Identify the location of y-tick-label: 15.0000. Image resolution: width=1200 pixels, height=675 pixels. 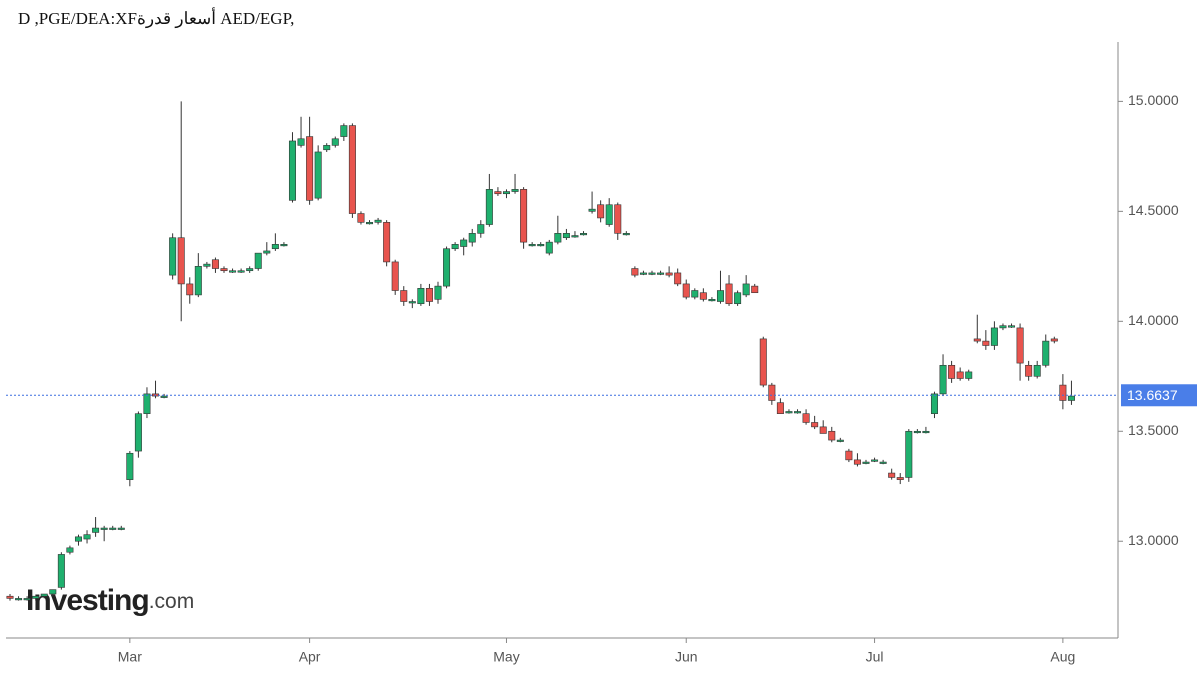
(1153, 100).